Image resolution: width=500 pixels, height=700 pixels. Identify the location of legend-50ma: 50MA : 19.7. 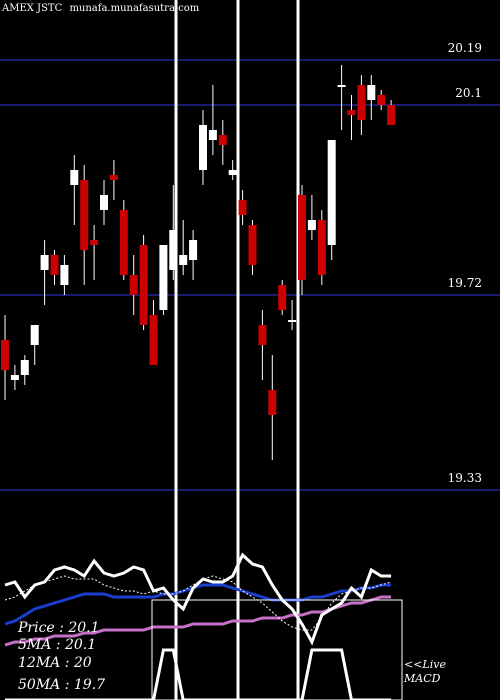
(61, 685).